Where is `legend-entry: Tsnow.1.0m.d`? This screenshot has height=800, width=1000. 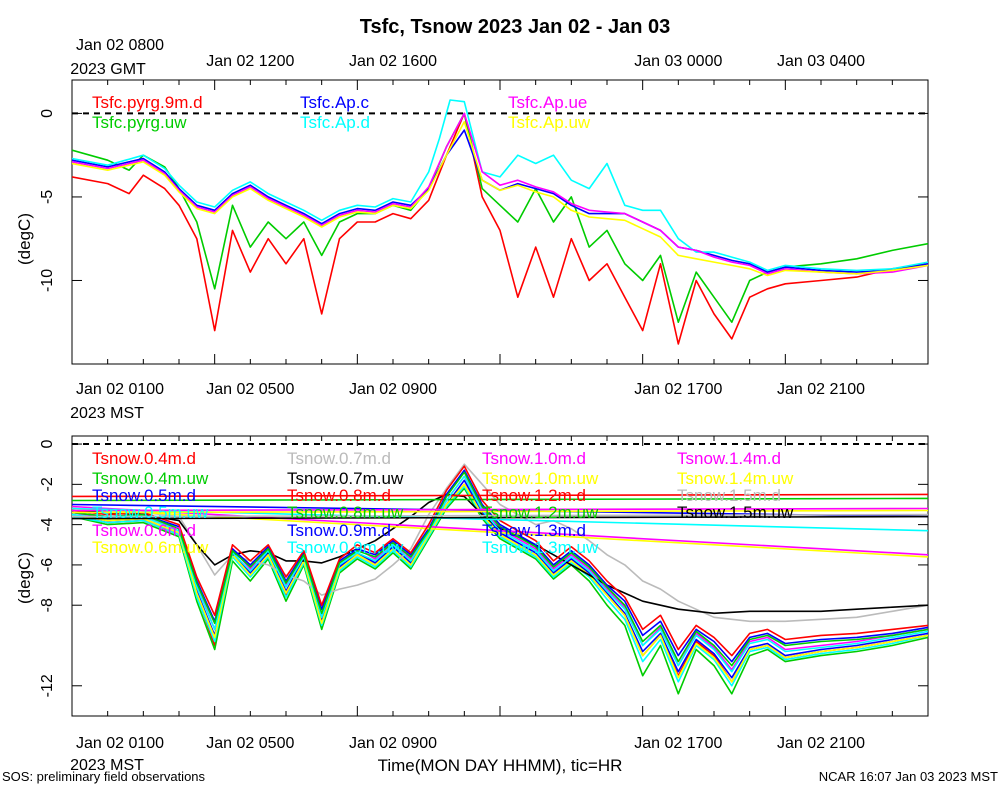
legend-entry: Tsnow.1.0m.d is located at coordinates (534, 458).